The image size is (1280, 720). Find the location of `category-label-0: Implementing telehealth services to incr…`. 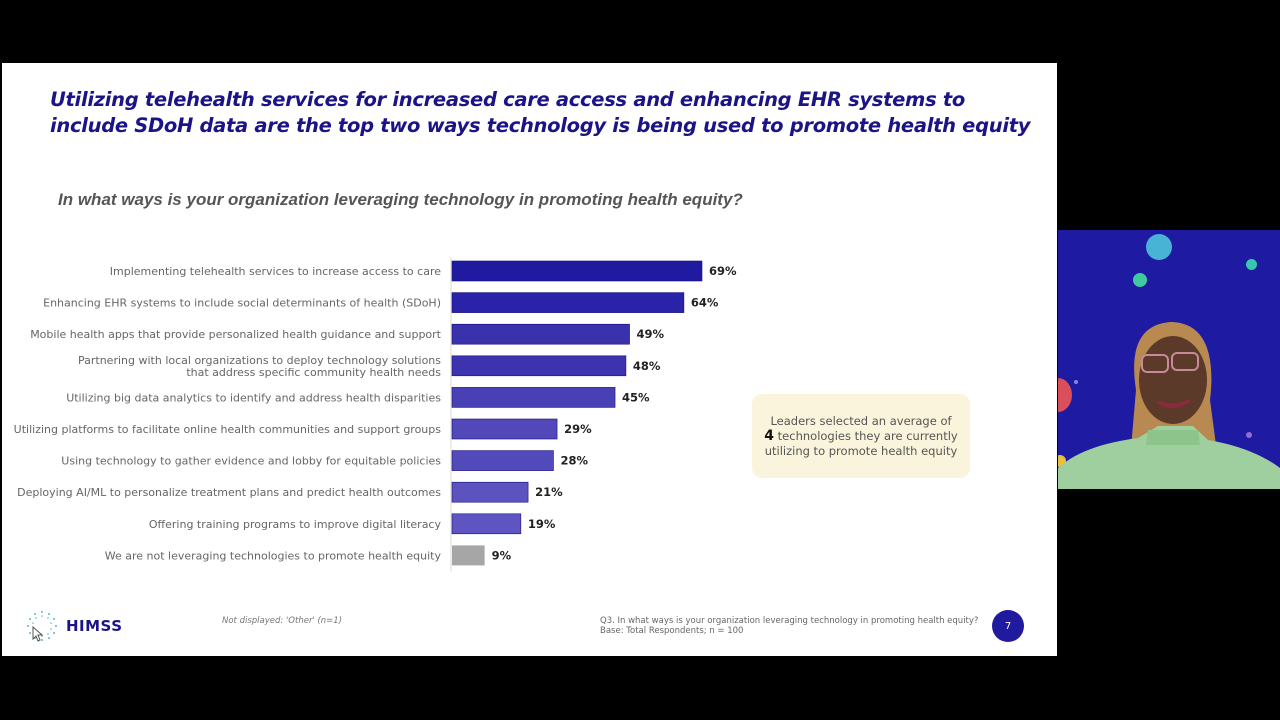

category-label-0: Implementing telehealth services to incr… is located at coordinates (275, 271).